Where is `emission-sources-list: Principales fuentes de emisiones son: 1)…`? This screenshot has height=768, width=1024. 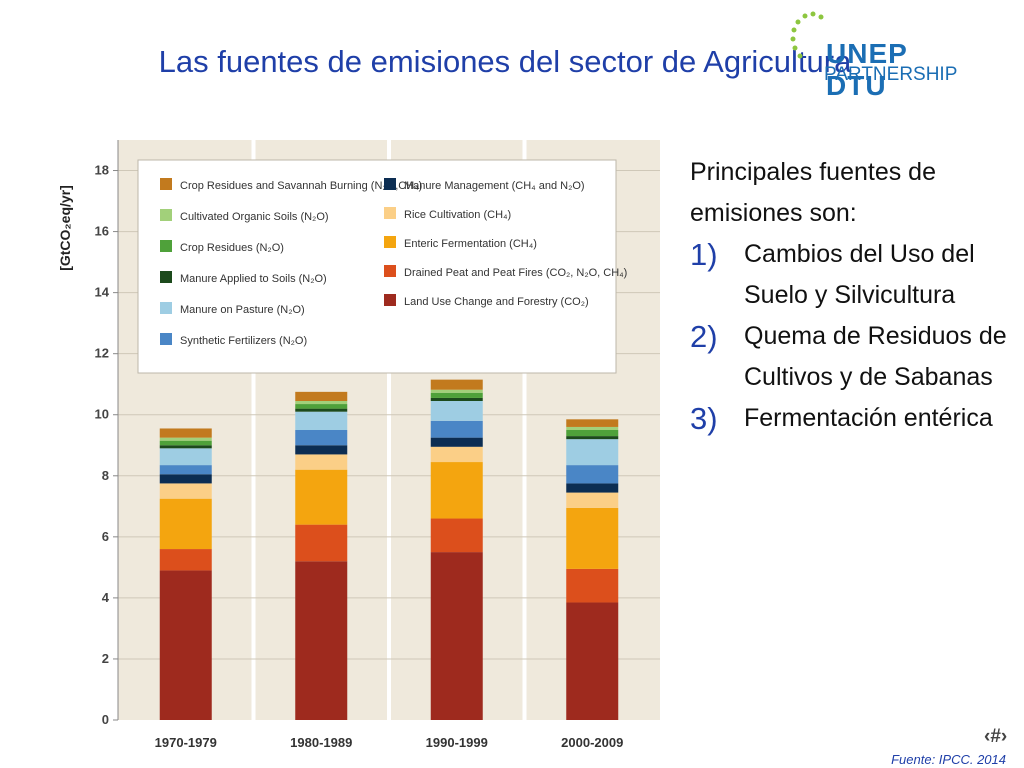 emission-sources-list: Principales fuentes de emisiones son: 1)… is located at coordinates (850, 295).